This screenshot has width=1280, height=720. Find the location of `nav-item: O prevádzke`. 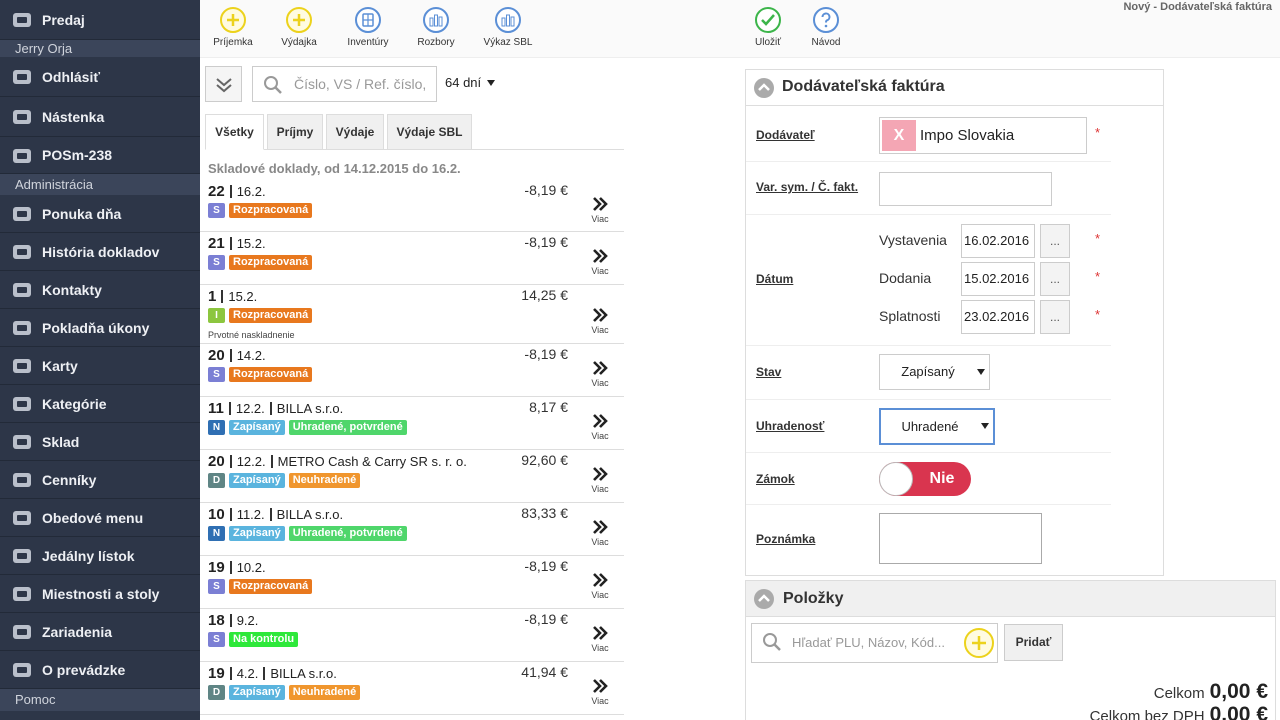

nav-item: O prevádzke is located at coordinates (100, 670).